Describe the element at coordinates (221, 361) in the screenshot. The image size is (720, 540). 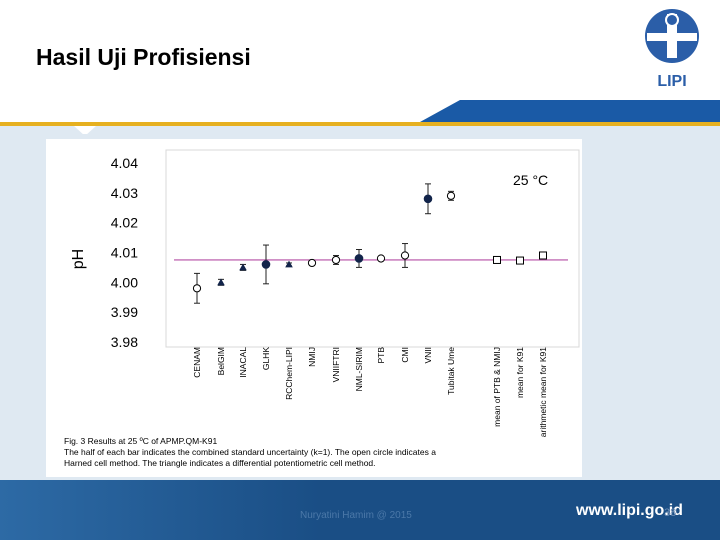
I see `x-tick-label: BelGIM` at that location.